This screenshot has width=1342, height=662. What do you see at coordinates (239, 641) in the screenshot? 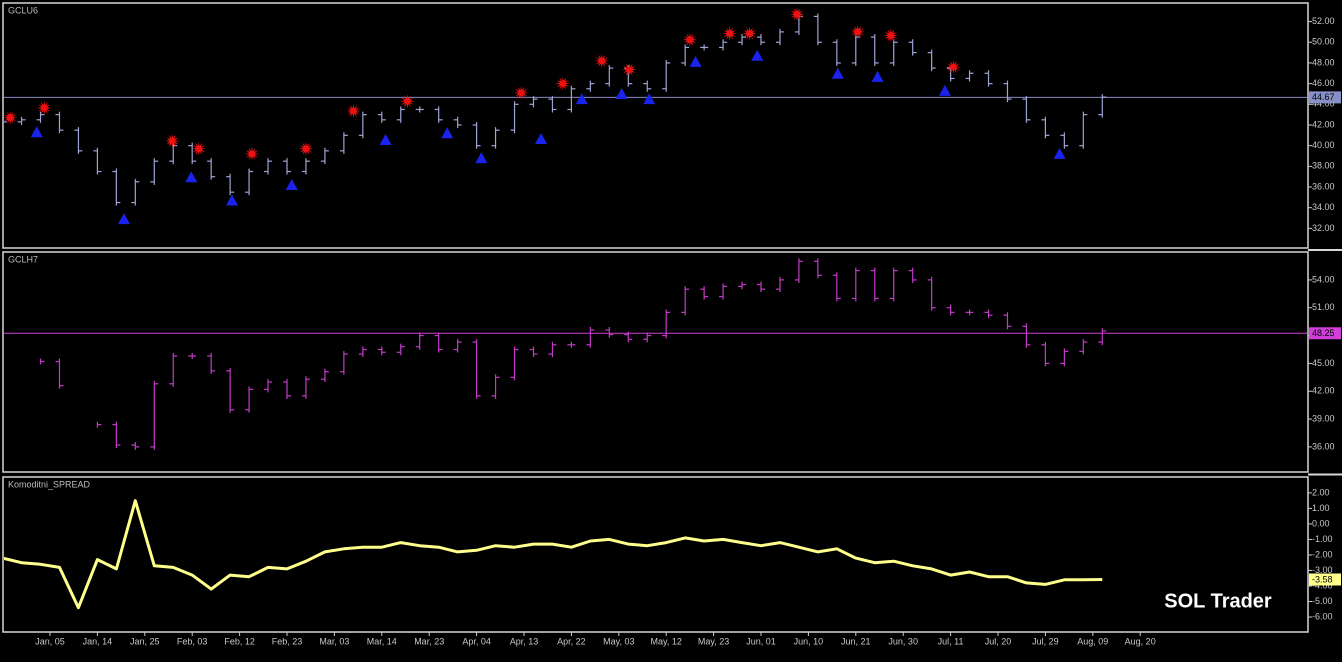
I see `x-tick-label: Feb, 12` at bounding box center [239, 641].